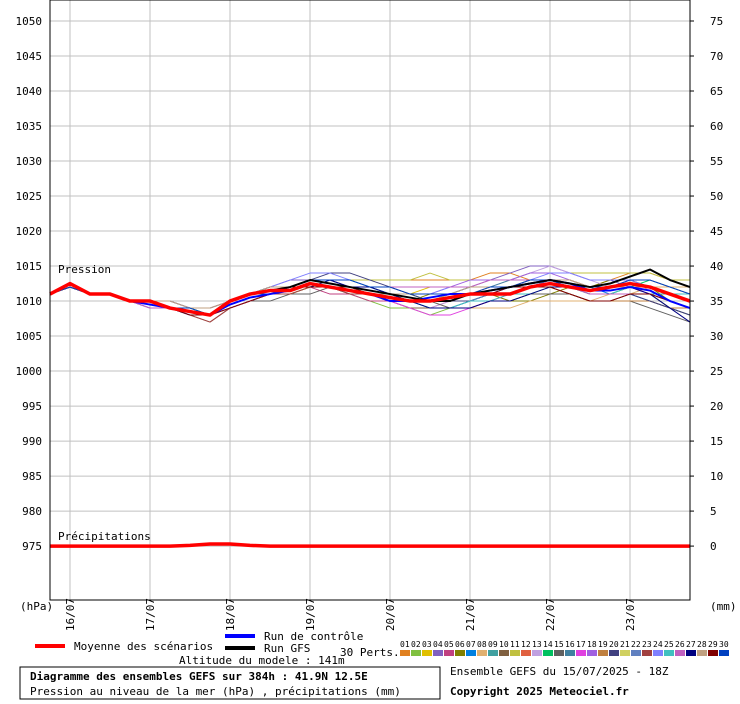 This screenshot has width=740, height=704. Describe the element at coordinates (416, 644) in the screenshot. I see `legend-label: 02` at that location.